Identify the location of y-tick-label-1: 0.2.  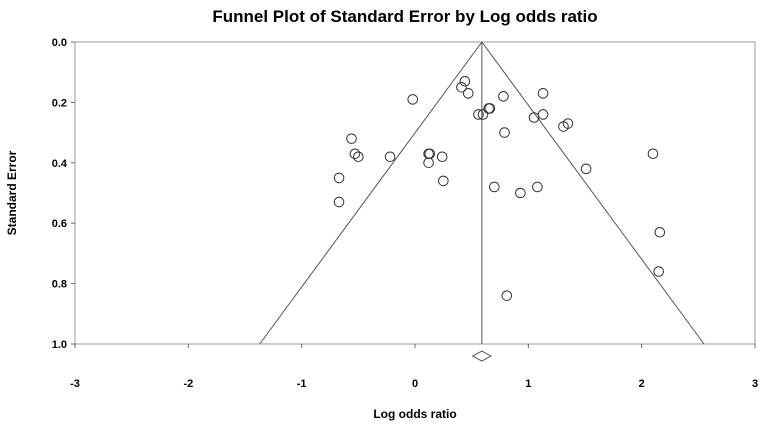
(59, 103).